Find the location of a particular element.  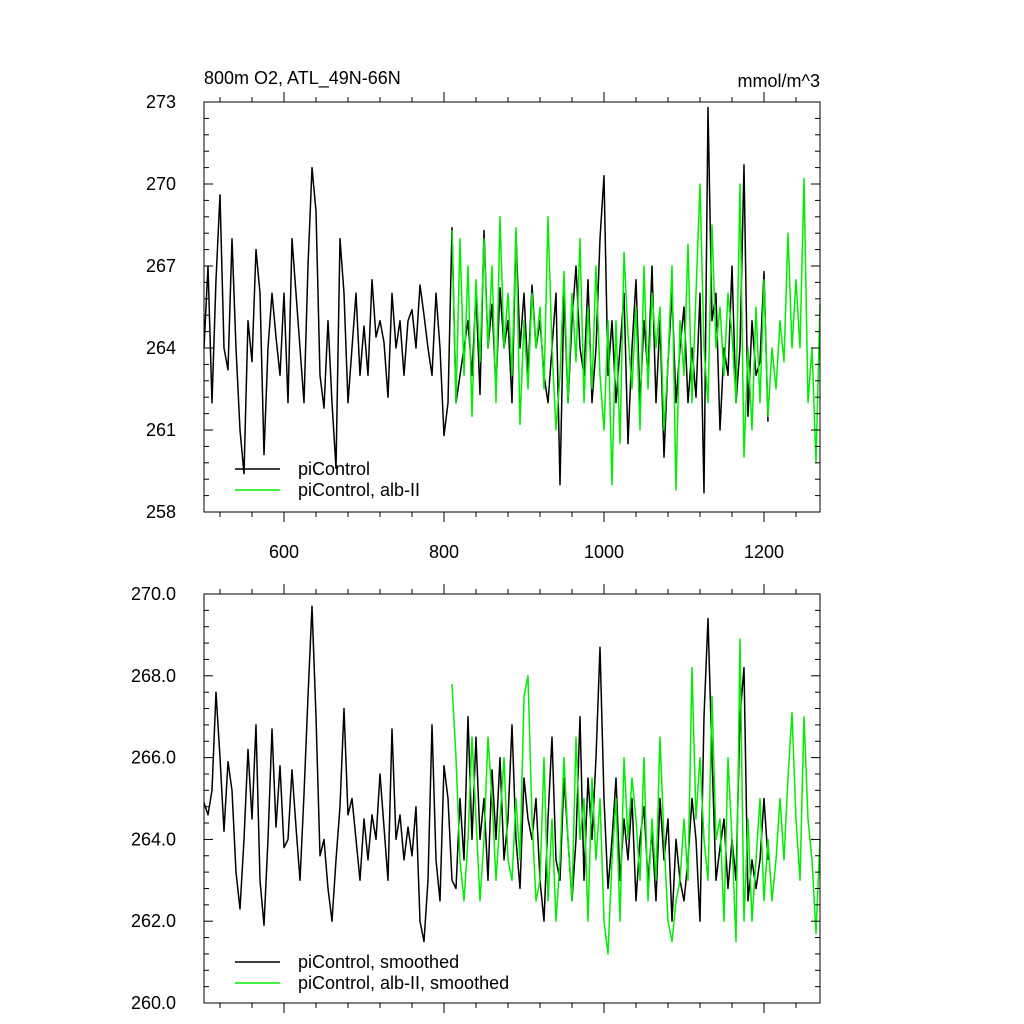

bottom-panel-y-tick-label: 268.0 is located at coordinates (153, 676).